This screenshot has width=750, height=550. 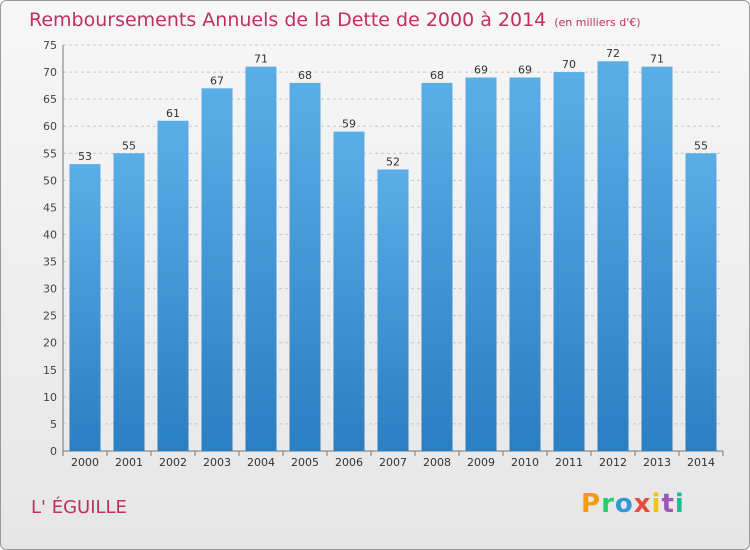 What do you see at coordinates (50, 316) in the screenshot?
I see `y-tick-label: 25` at bounding box center [50, 316].